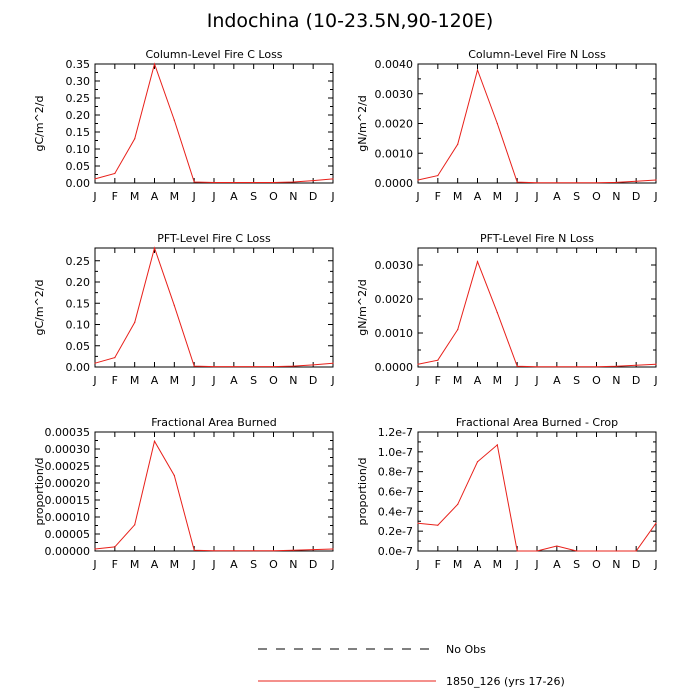  Describe the element at coordinates (68, 449) in the screenshot. I see `y-tick-label: 0.00030` at that location.